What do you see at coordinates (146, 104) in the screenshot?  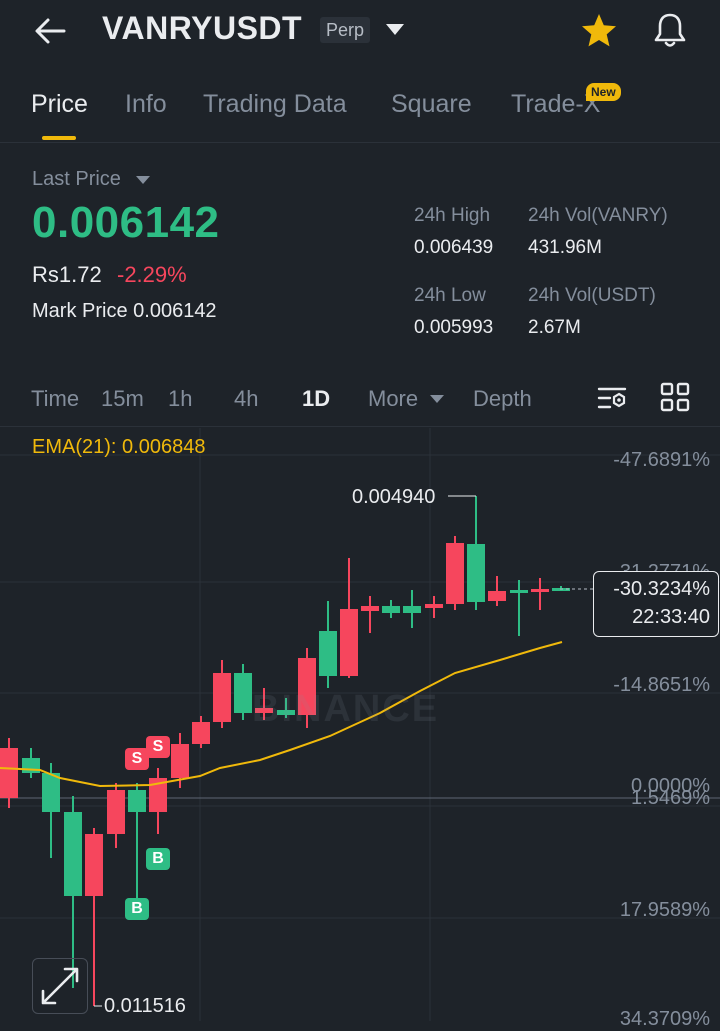 I see `tab-info: Info` at bounding box center [146, 104].